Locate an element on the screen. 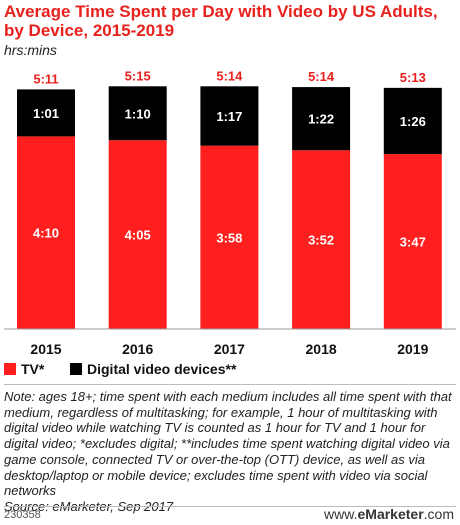 The height and width of the screenshot is (525, 460). legend-label-digital: Digital video devices** is located at coordinates (162, 369).